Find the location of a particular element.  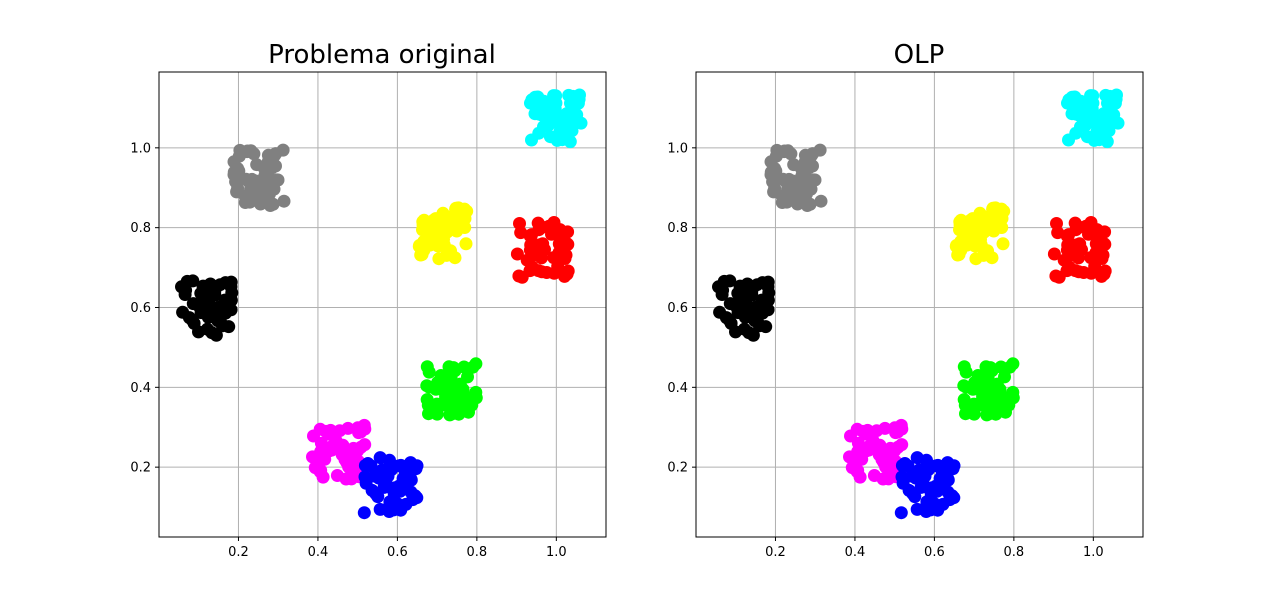

x-tick-label: 0.2 is located at coordinates (775, 552).